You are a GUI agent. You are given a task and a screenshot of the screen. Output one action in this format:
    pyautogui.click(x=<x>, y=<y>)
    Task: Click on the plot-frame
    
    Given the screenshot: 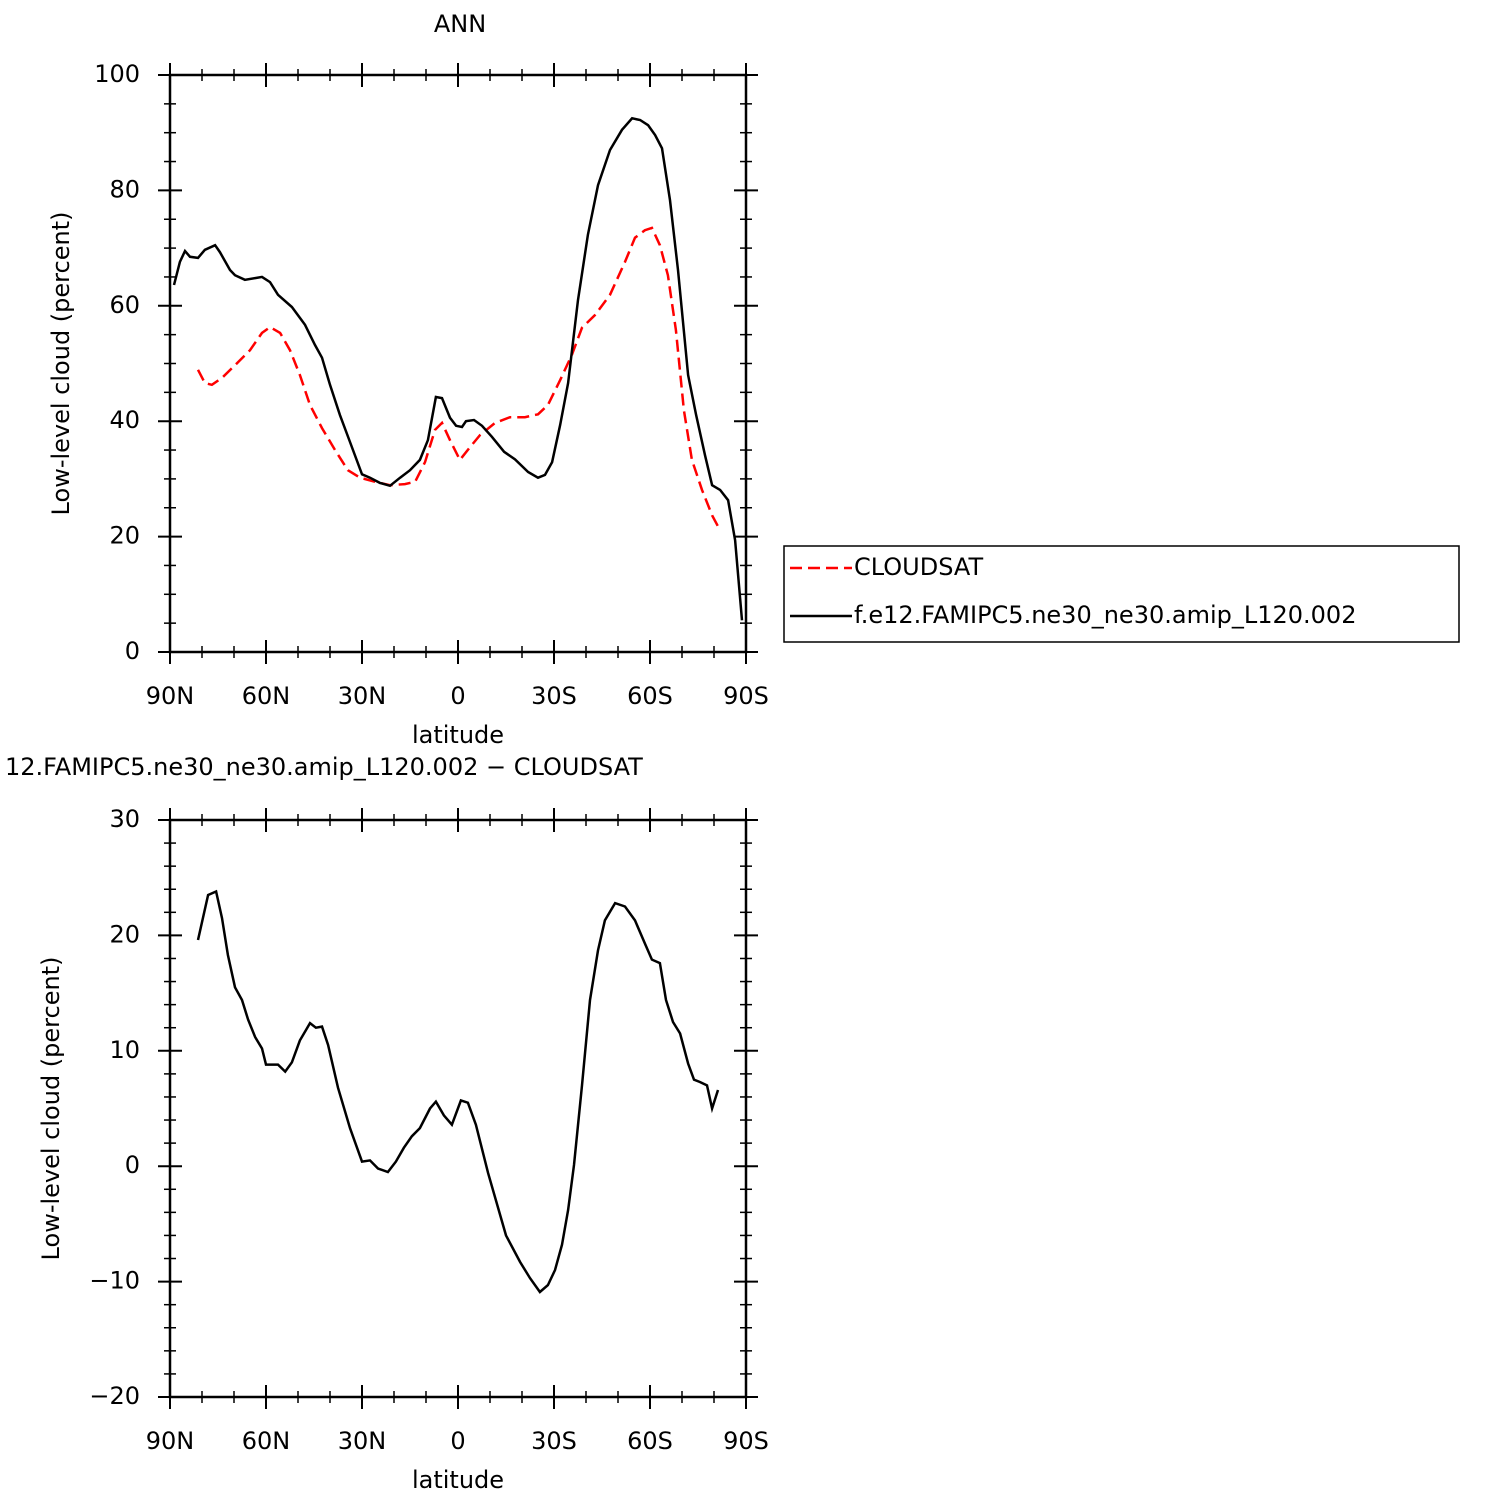 What is the action you would take?
    pyautogui.click(x=458, y=363)
    